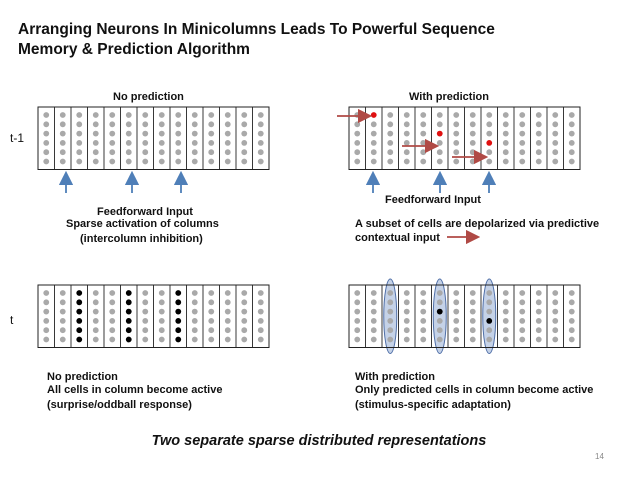 This screenshot has width=638, height=479. What do you see at coordinates (82, 377) in the screenshot?
I see `bottom-left-caption-1: No prediction` at bounding box center [82, 377].